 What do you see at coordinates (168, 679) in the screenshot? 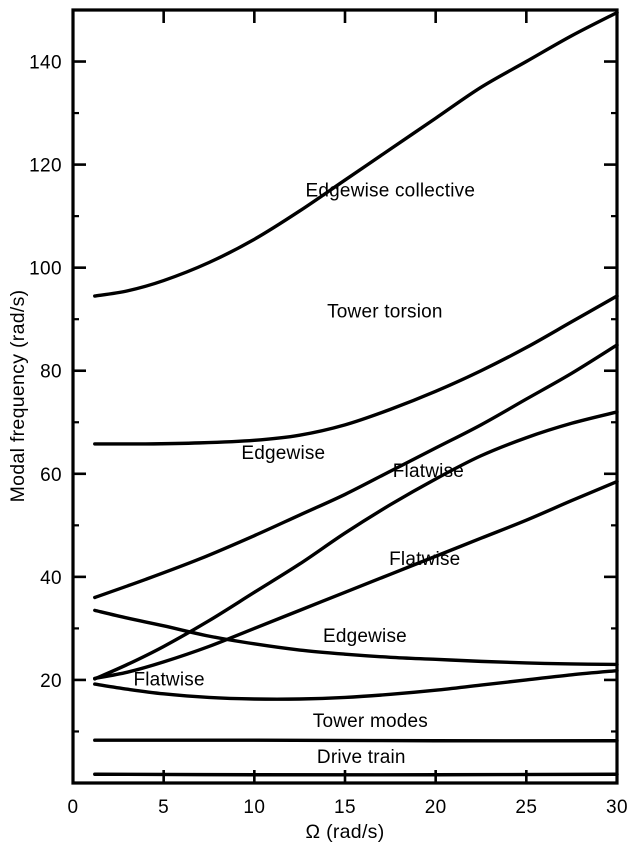
I see `curve-label-flatwise-lower: Flatwise` at bounding box center [168, 679].